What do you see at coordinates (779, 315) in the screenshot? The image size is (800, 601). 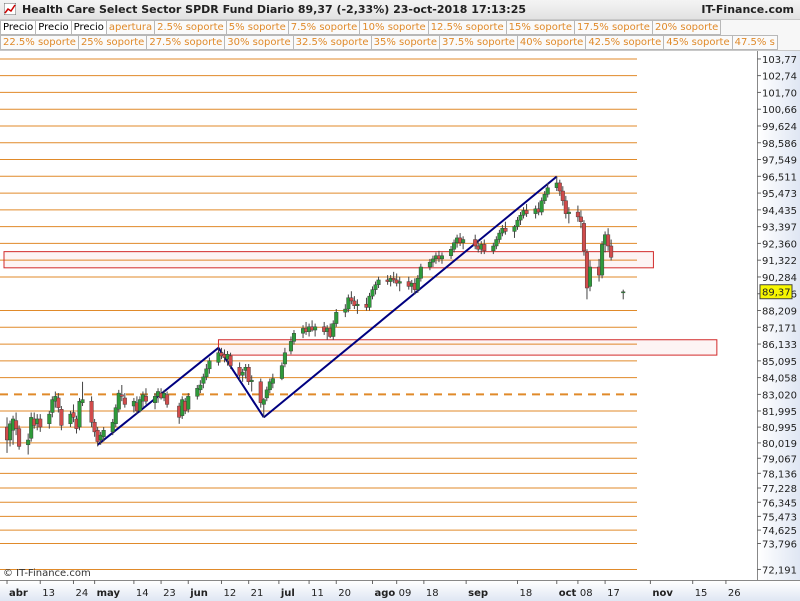 I see `price-axis-panel` at bounding box center [779, 315].